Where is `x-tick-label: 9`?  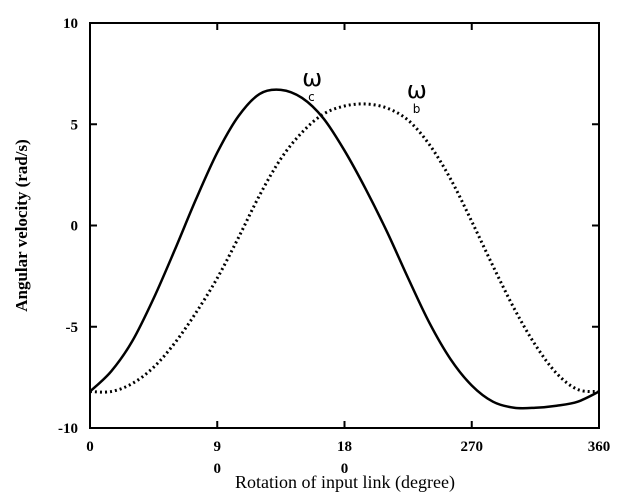
x-tick-label: 9 is located at coordinates (218, 447).